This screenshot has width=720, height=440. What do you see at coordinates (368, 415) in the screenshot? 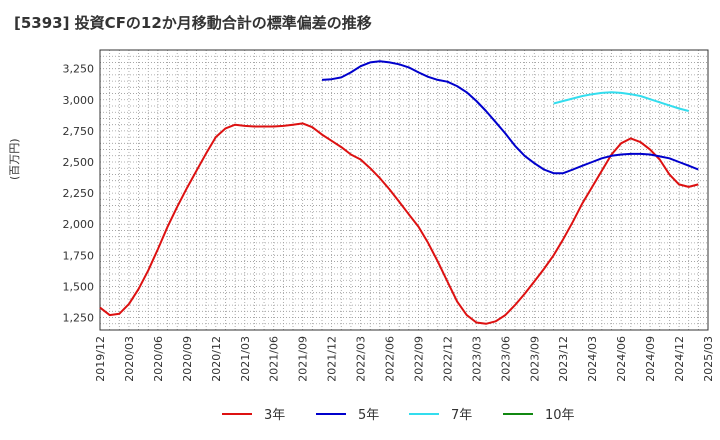
I see `legend-label-1: 5年` at bounding box center [368, 415].